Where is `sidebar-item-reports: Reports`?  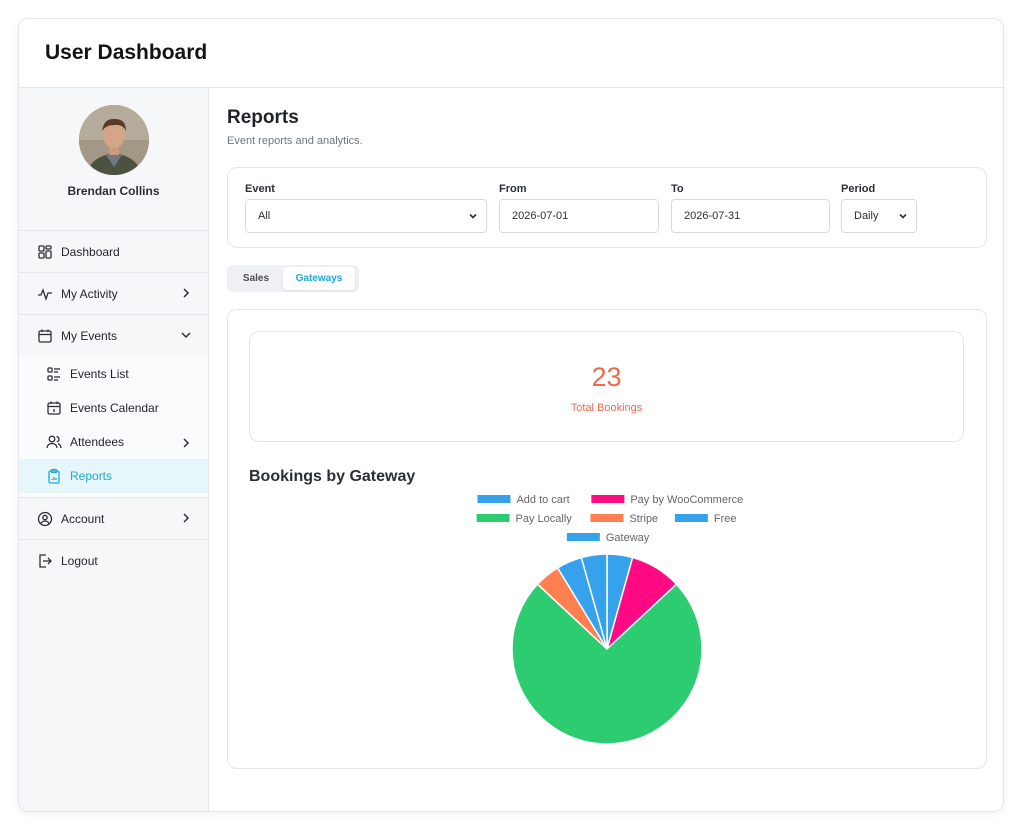 sidebar-item-reports: Reports is located at coordinates (113, 476).